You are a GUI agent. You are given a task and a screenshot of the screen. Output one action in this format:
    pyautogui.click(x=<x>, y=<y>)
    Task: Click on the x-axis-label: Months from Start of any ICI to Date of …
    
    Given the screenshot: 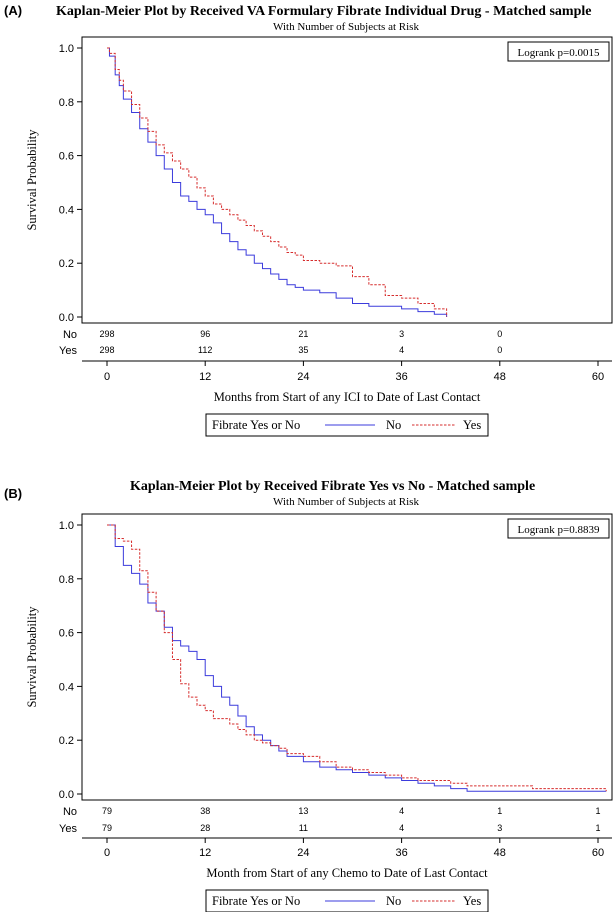 What is the action you would take?
    pyautogui.click(x=347, y=397)
    